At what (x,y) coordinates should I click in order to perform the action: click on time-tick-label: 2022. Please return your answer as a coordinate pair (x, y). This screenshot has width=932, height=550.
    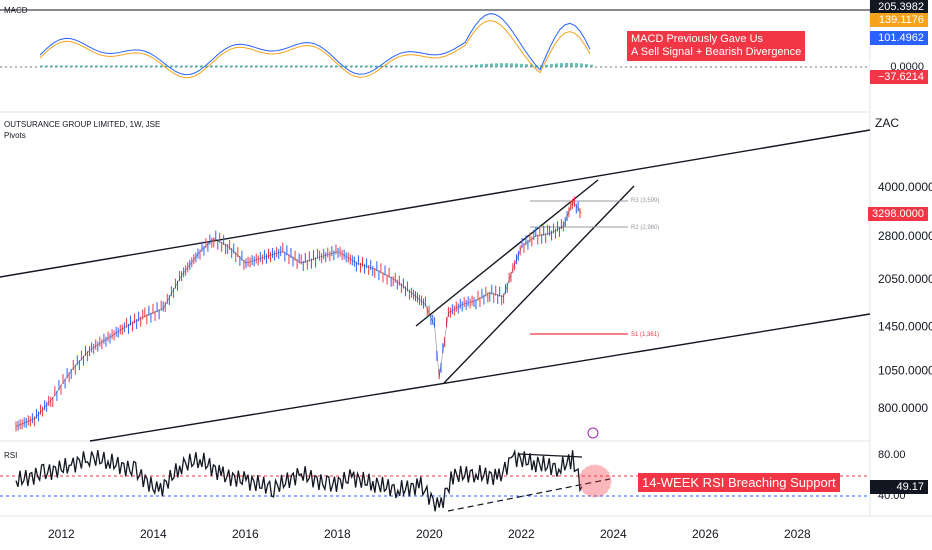
    Looking at the image, I should click on (521, 534).